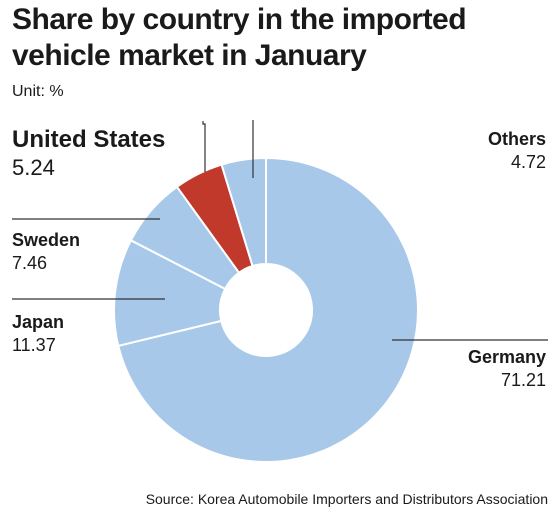 The image size is (560, 513). I want to click on label-united-states-value: 5.24, so click(33, 167).